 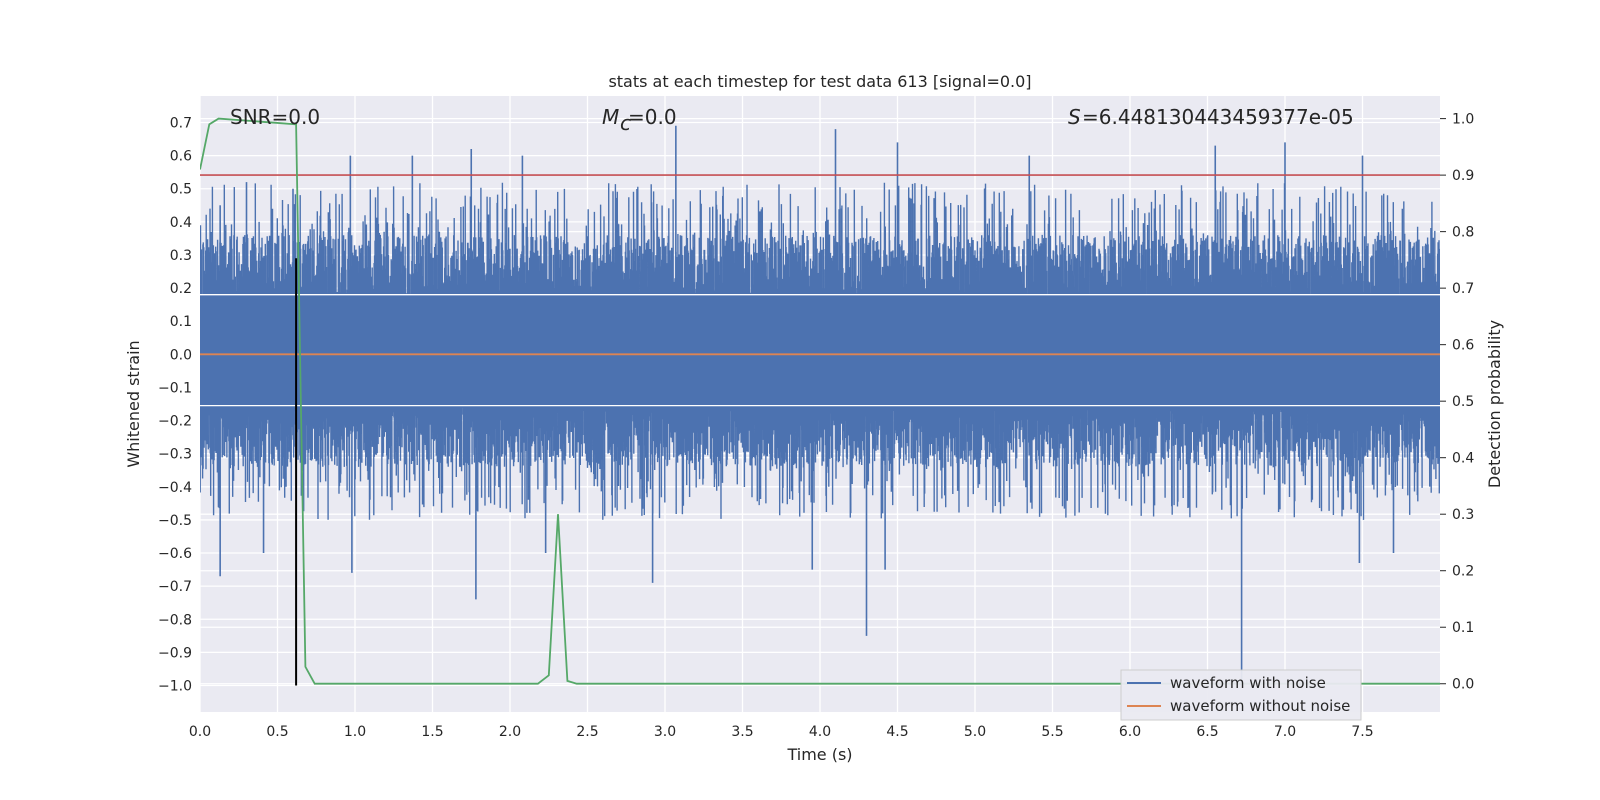 What do you see at coordinates (652, 117) in the screenshot?
I see `mc-value: =0.0` at bounding box center [652, 117].